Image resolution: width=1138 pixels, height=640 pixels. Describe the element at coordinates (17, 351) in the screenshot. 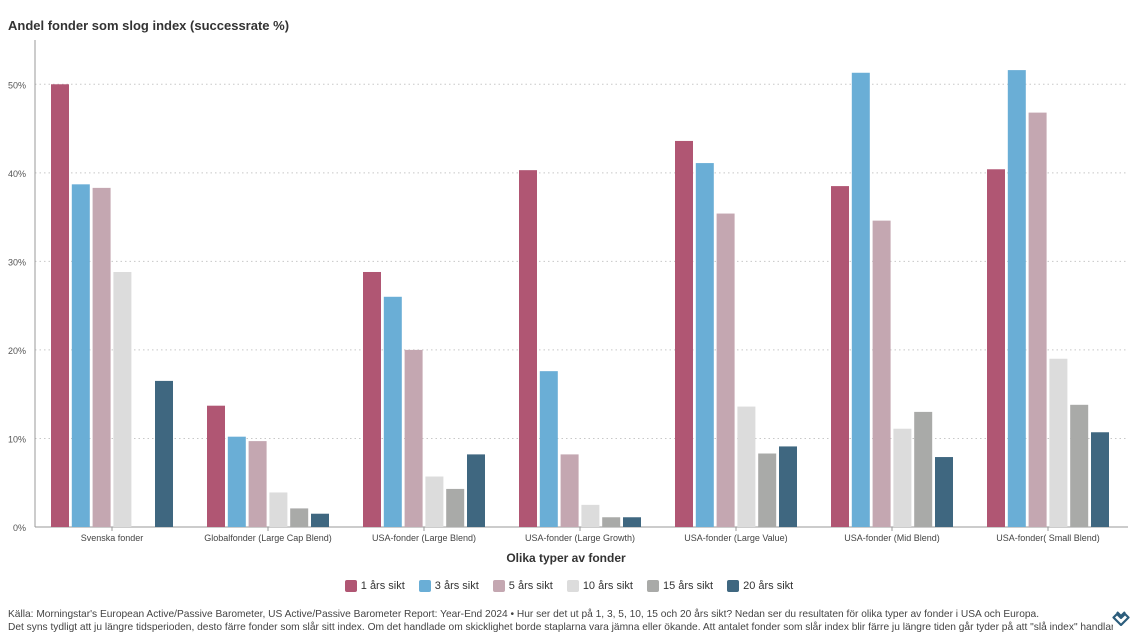

I see `y-tick-label: 20%` at that location.